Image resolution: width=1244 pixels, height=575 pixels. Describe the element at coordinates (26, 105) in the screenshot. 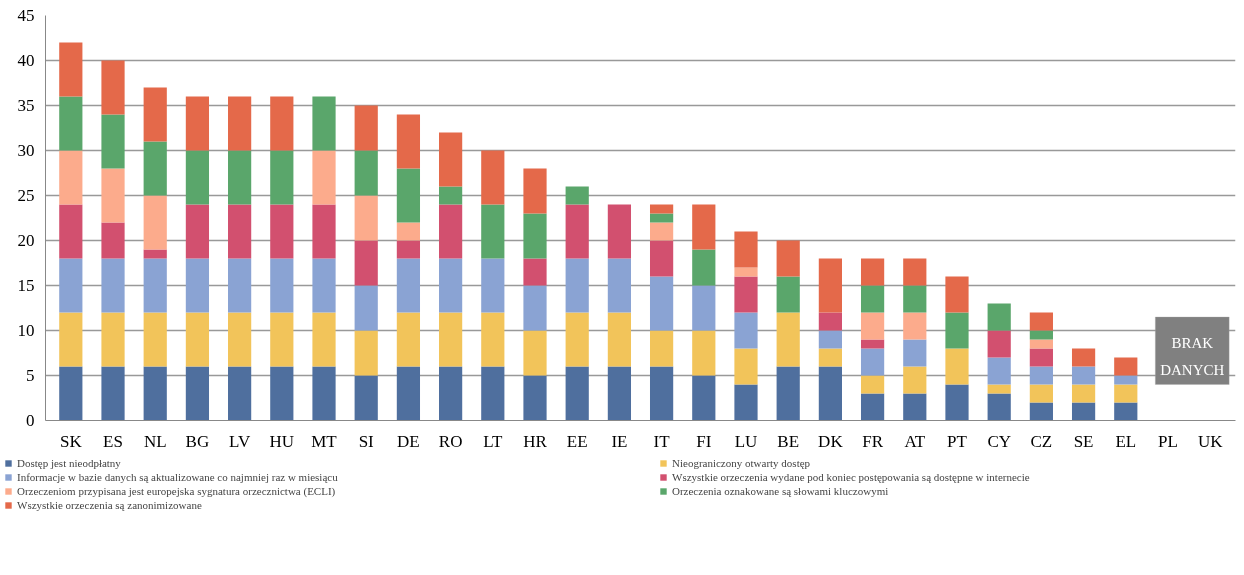

I see `y-tick-label: 35` at that location.